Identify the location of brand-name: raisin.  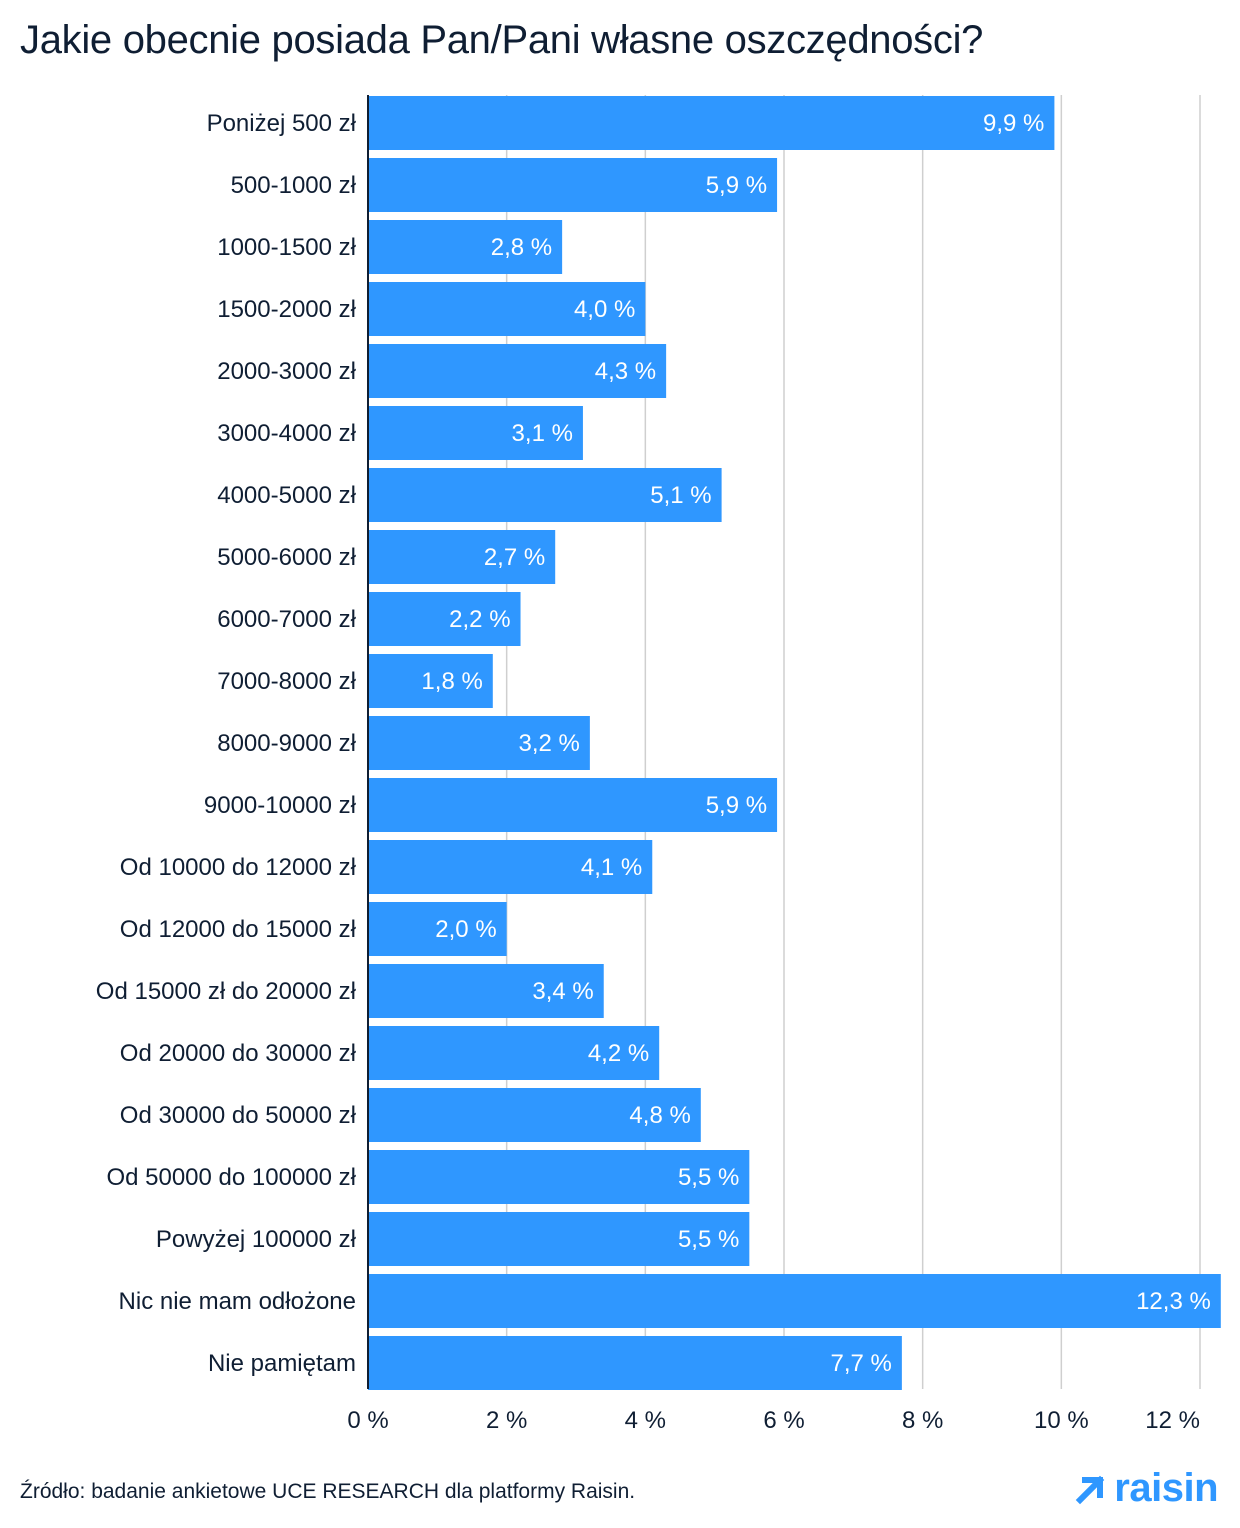
(1166, 1488).